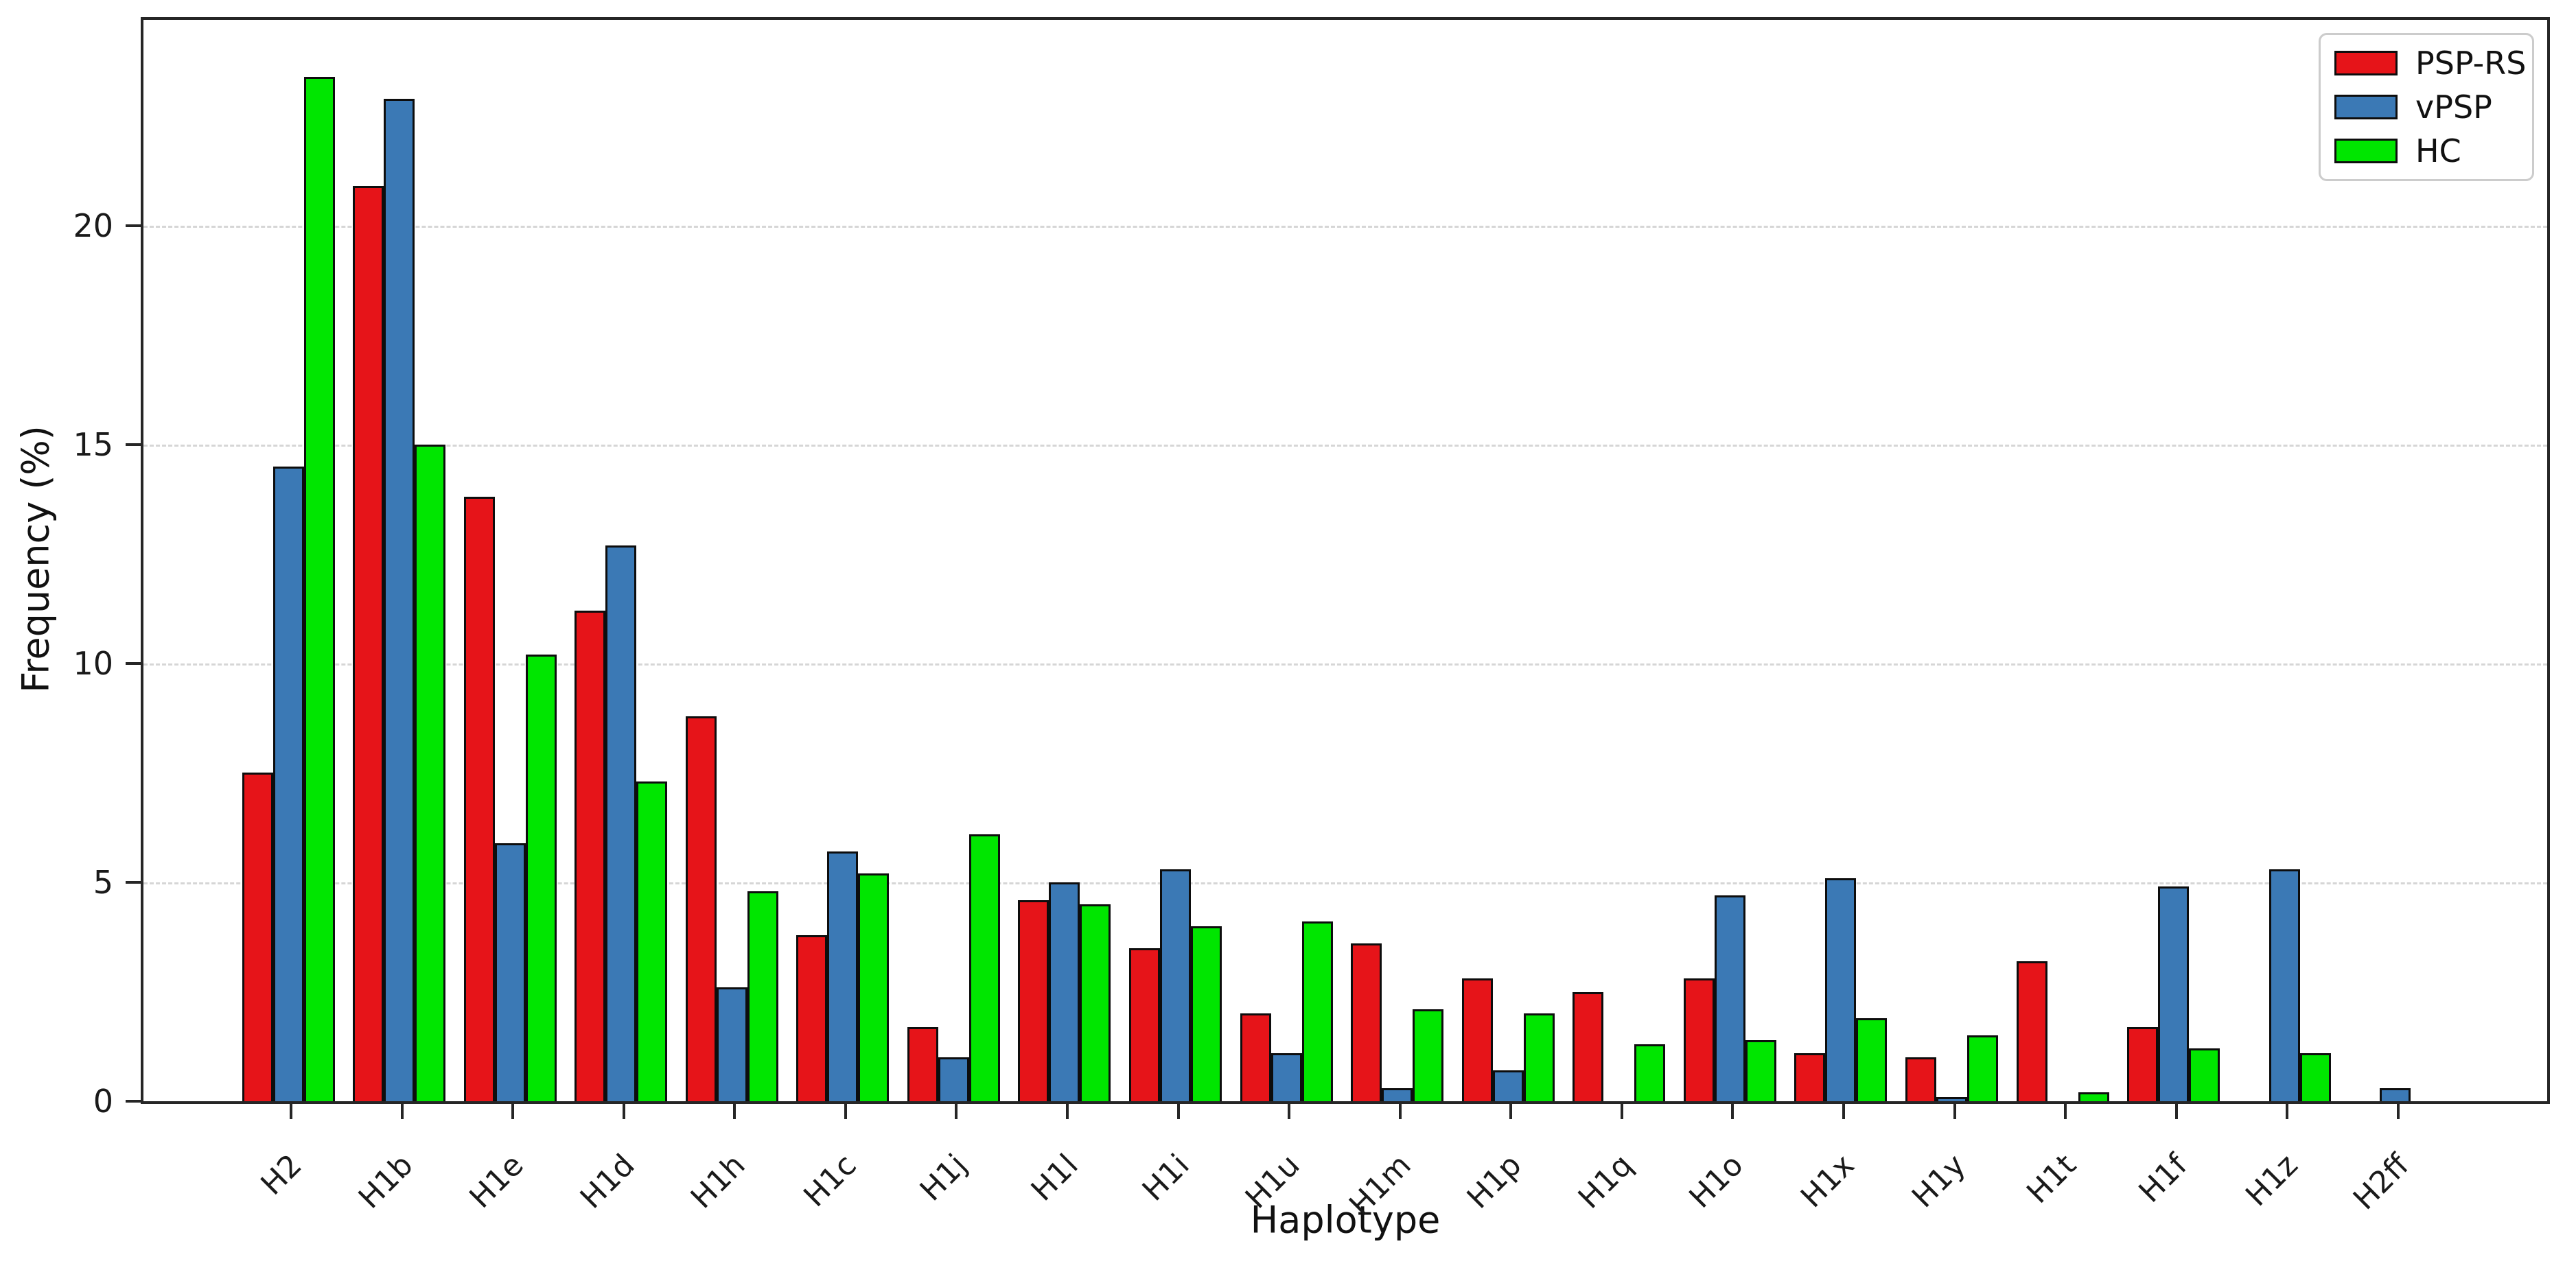  What do you see at coordinates (762, 996) in the screenshot?
I see `bar-hc-h1h` at bounding box center [762, 996].